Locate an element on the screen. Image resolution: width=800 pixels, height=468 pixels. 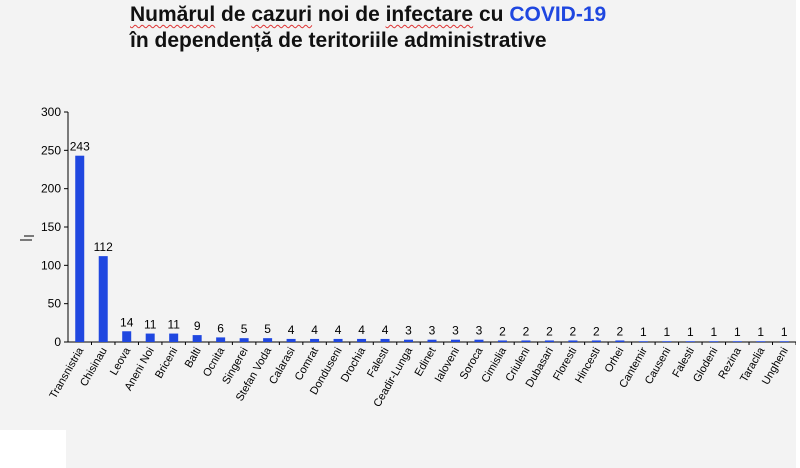
y-tick-label: 100 is located at coordinates (51, 265).